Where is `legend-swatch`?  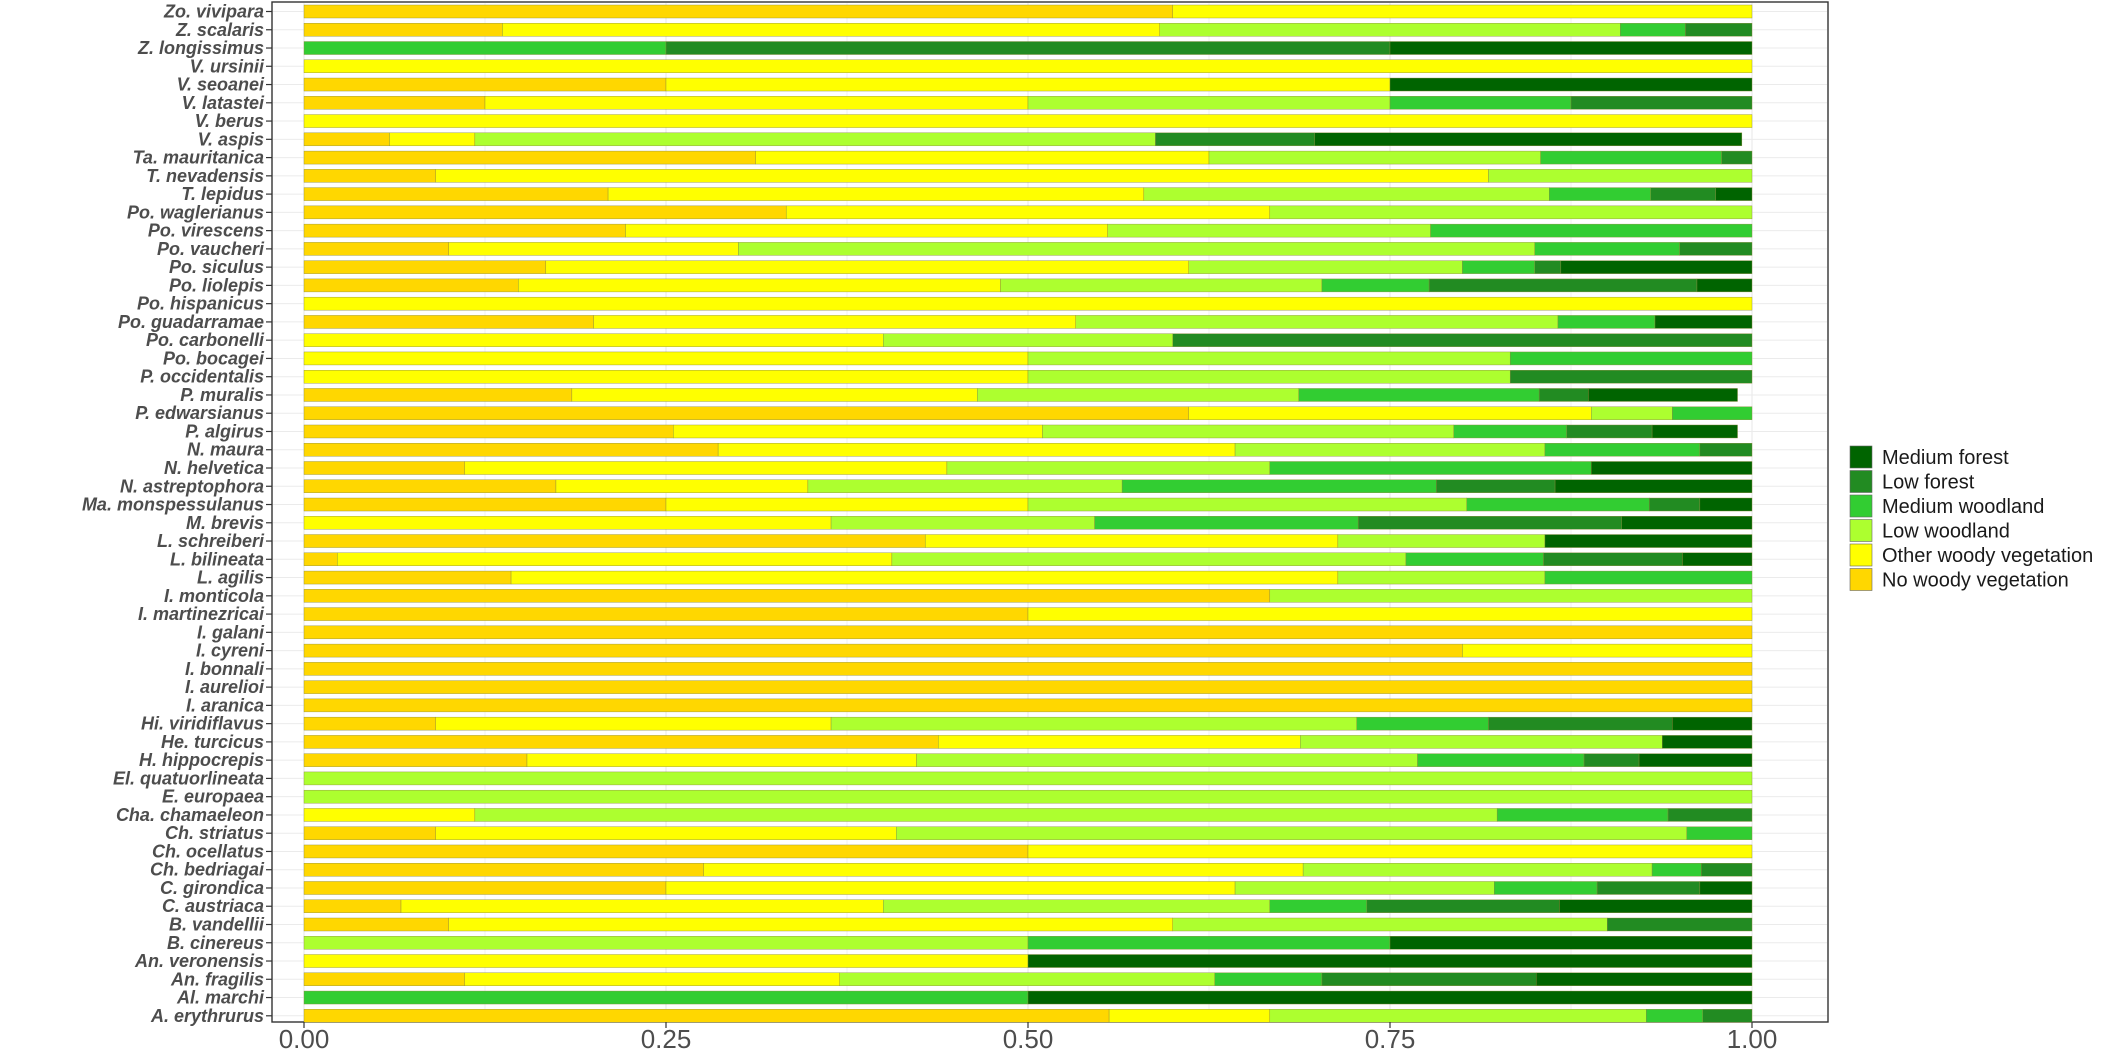
legend-swatch is located at coordinates (1861, 481).